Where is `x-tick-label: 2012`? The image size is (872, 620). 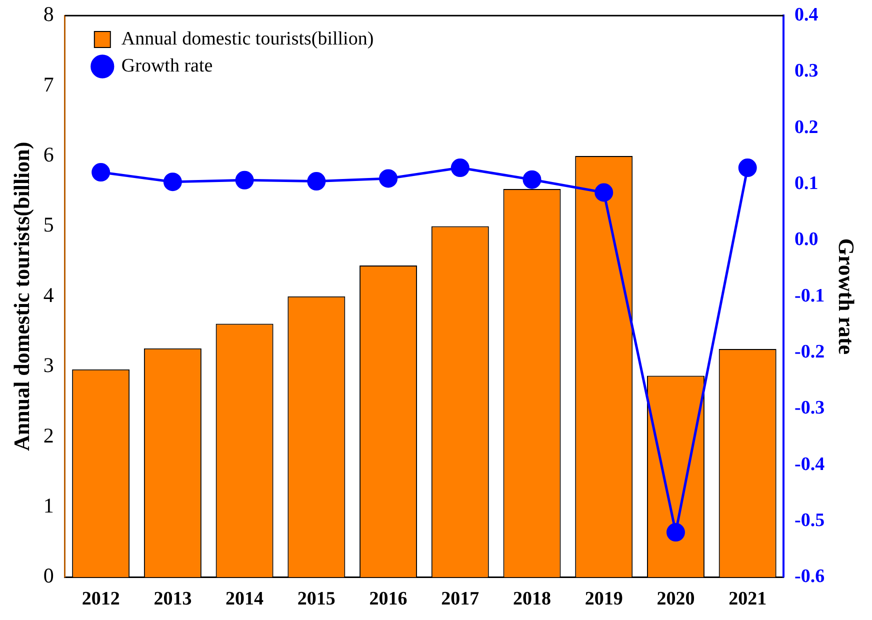
x-tick-label: 2012 is located at coordinates (101, 599).